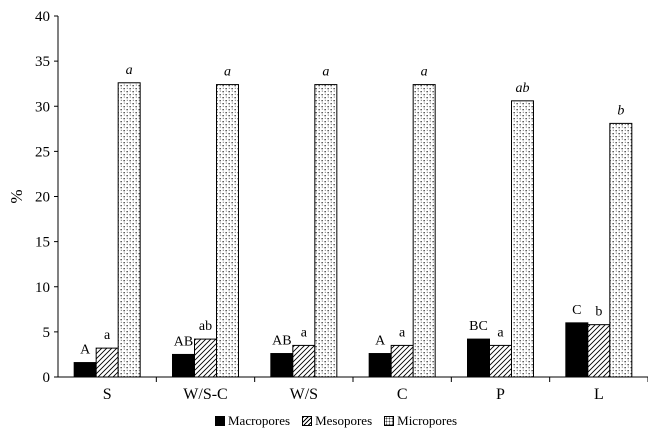 The width and height of the screenshot is (648, 433). Describe the element at coordinates (389, 421) in the screenshot. I see `legend-swatch-micropores` at that location.